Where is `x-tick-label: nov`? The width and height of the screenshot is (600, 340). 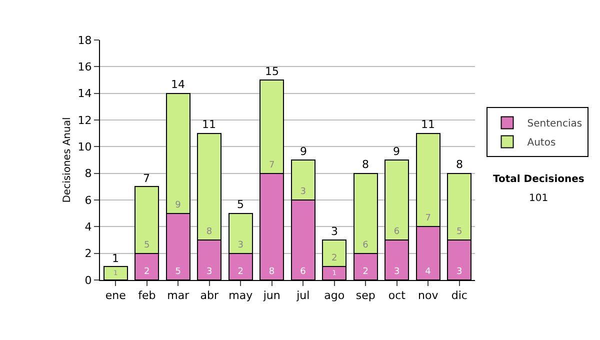
x-tick-label: nov is located at coordinates (428, 295).